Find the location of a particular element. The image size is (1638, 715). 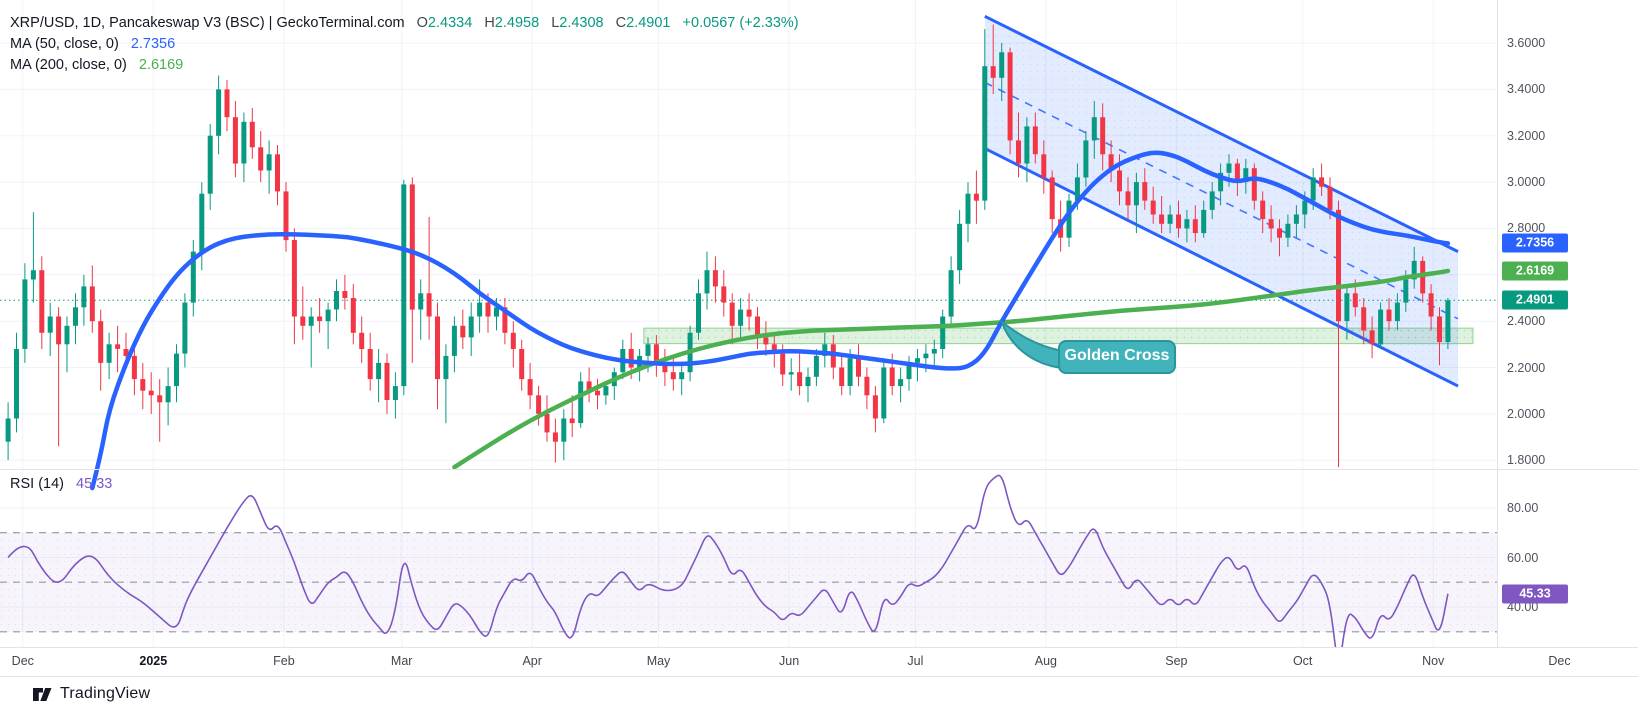

time-tick-label: Oct is located at coordinates (1302, 661).